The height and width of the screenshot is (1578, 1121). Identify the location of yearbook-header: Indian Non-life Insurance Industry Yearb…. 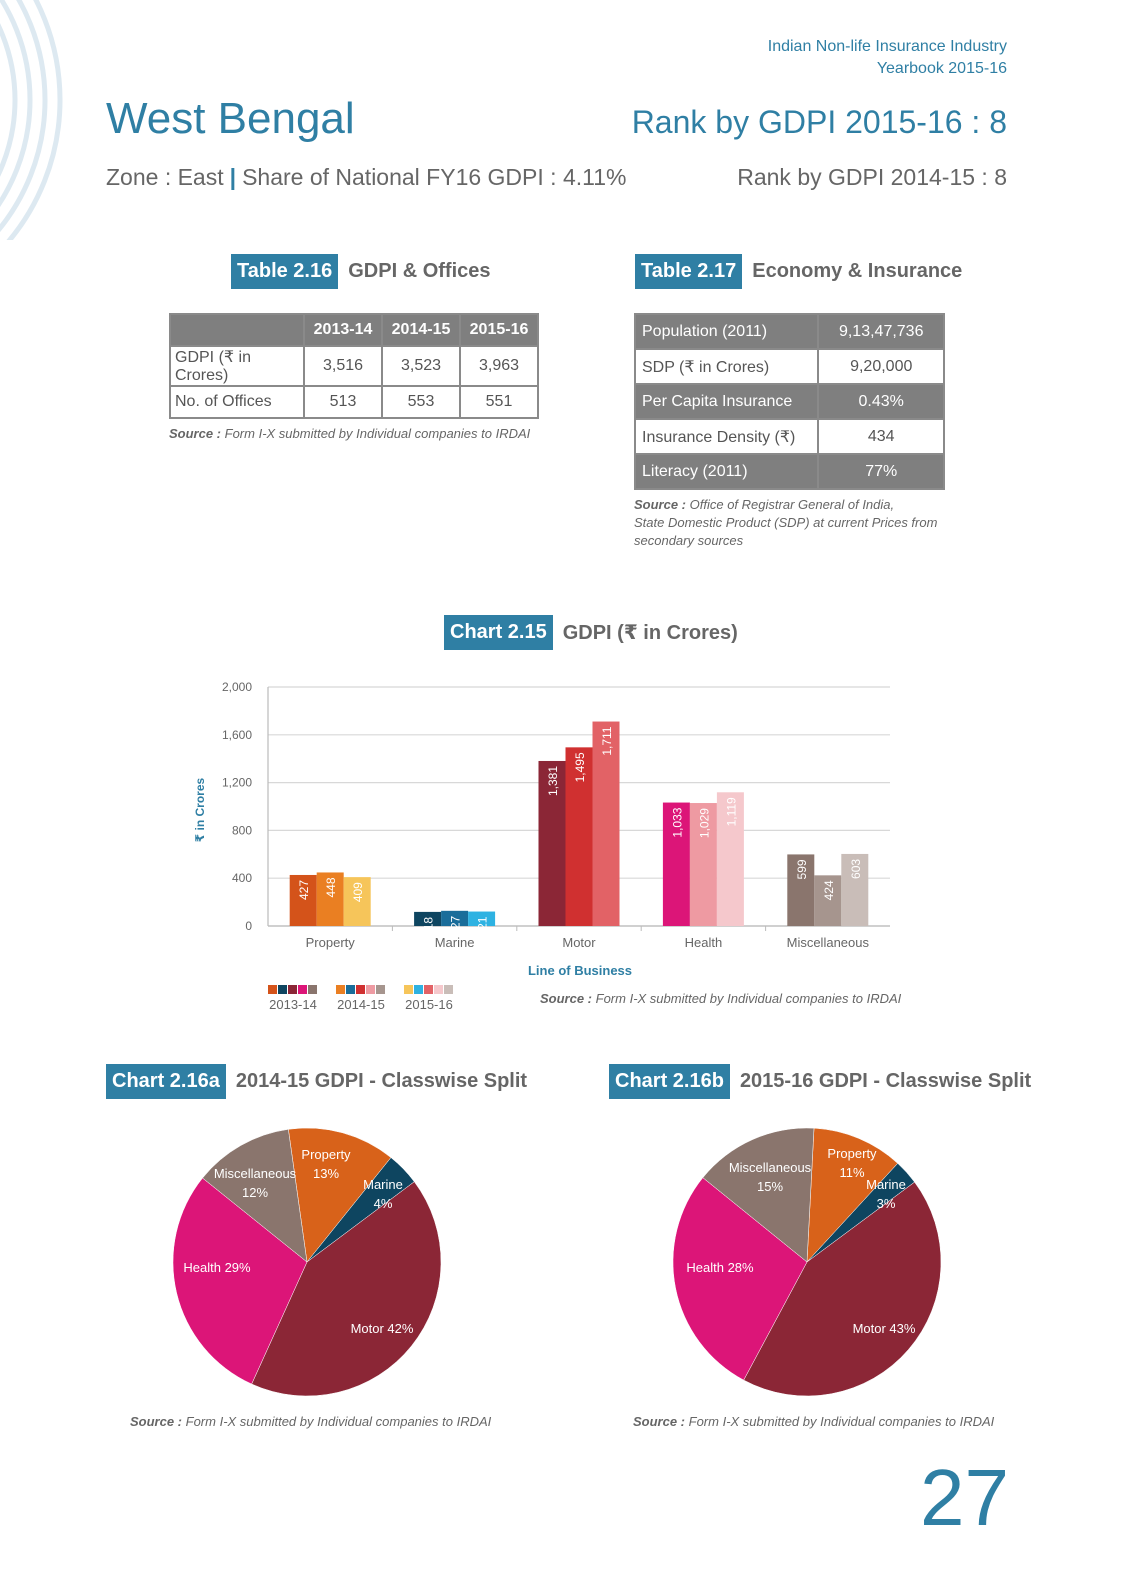
(887, 58).